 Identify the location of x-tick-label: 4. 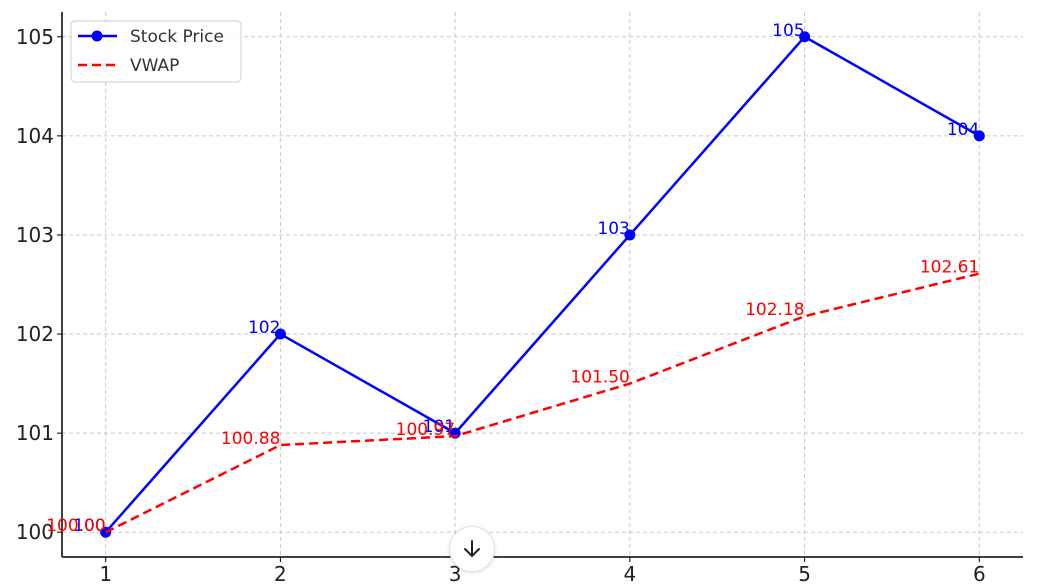
(629, 574).